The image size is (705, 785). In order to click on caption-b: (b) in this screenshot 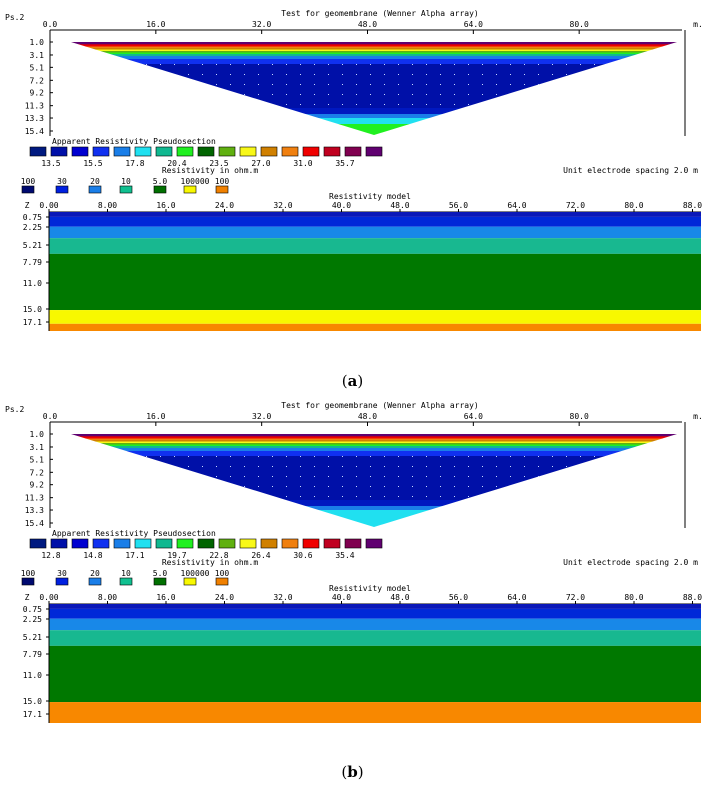, I will do `click(352, 772)`.